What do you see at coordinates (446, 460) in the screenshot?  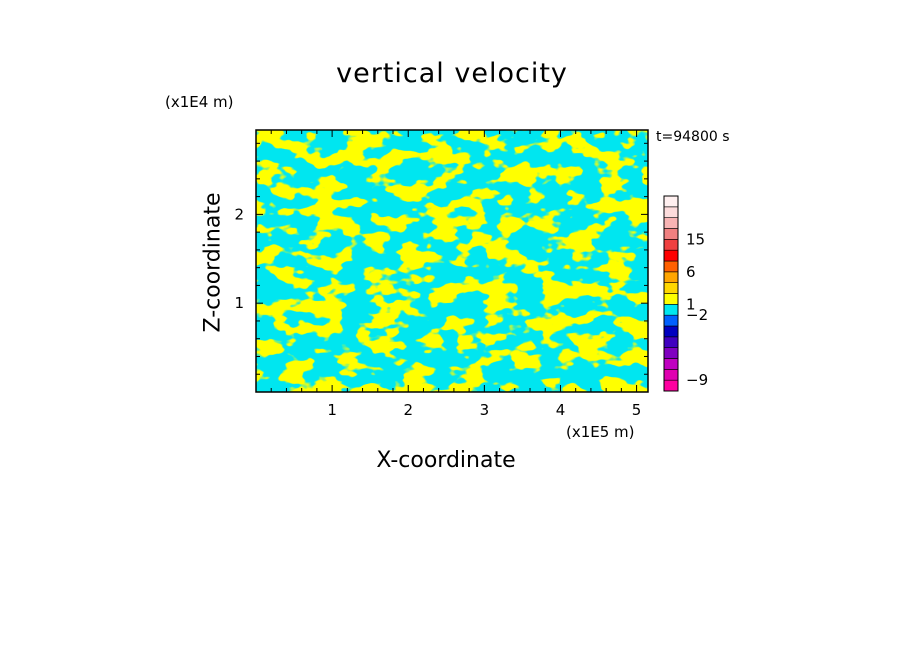 I see `x-axis-label: X-coordinate` at bounding box center [446, 460].